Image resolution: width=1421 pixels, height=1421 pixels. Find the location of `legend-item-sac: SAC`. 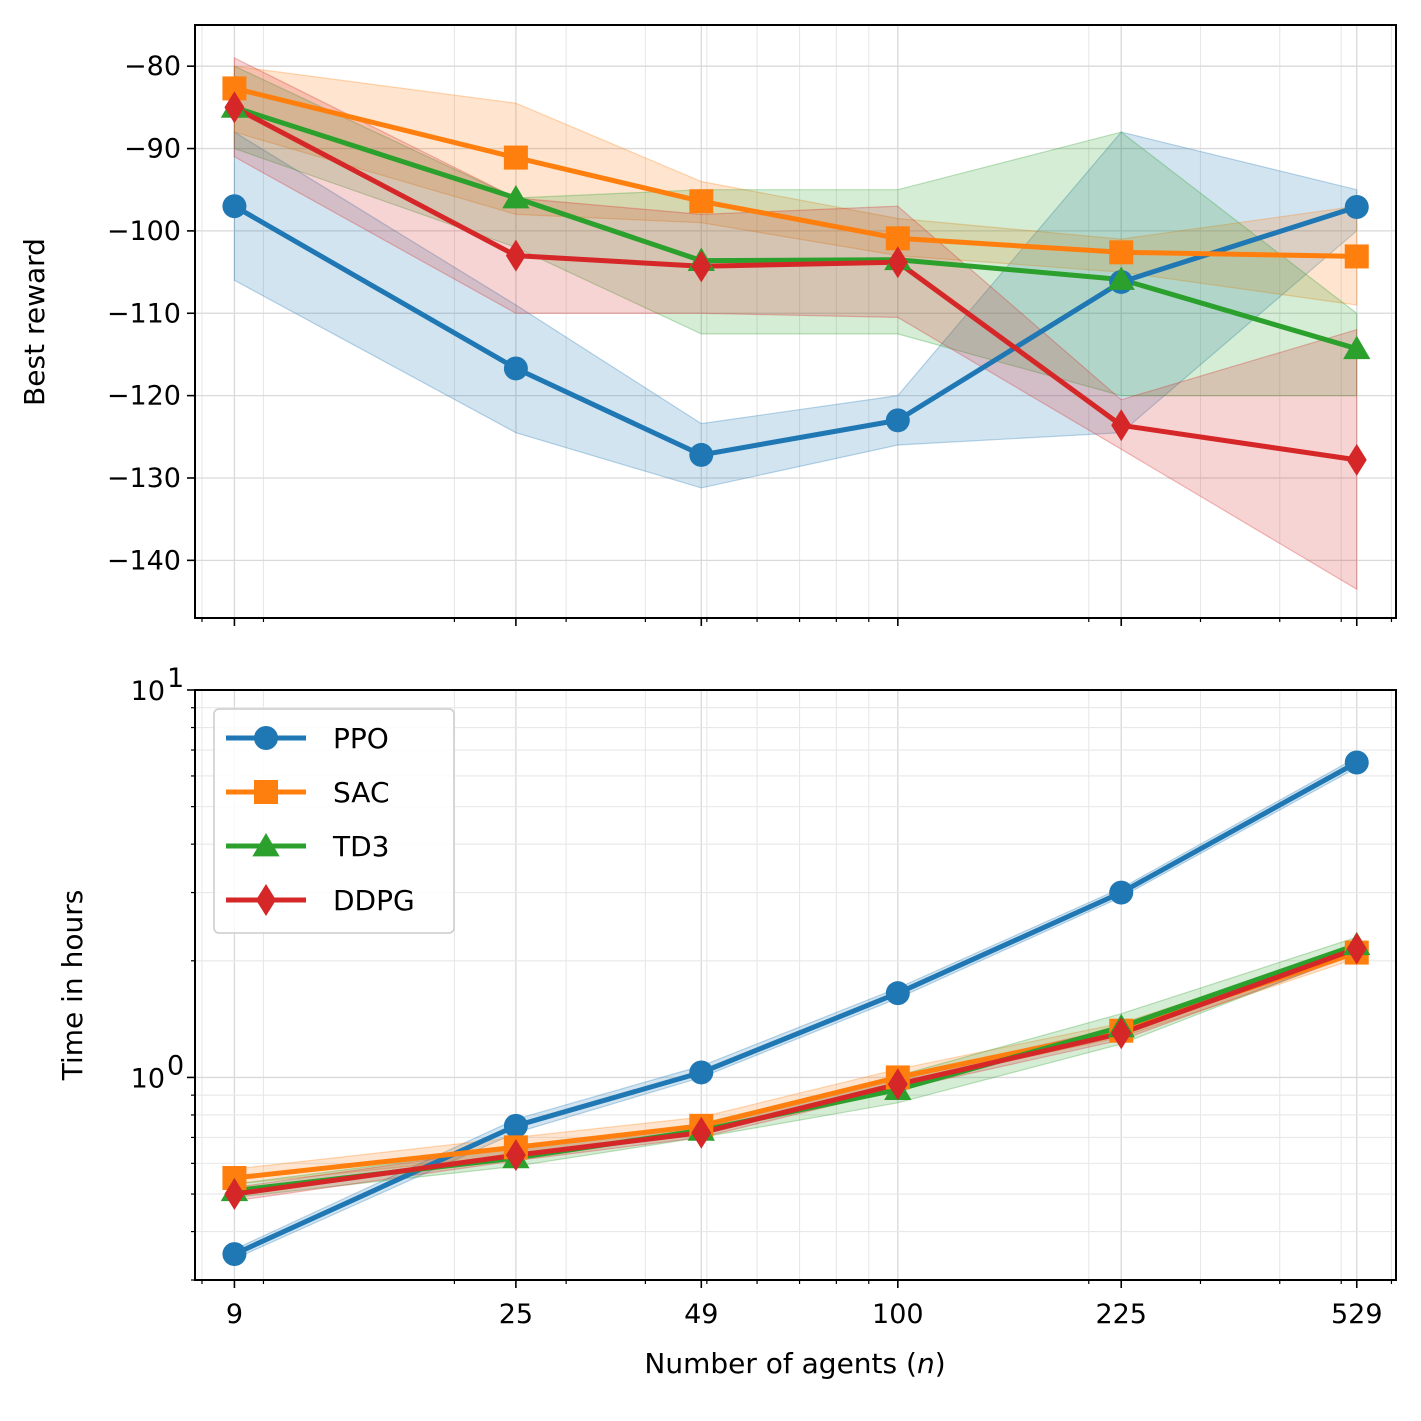

legend-item-sac: SAC is located at coordinates (308, 792).